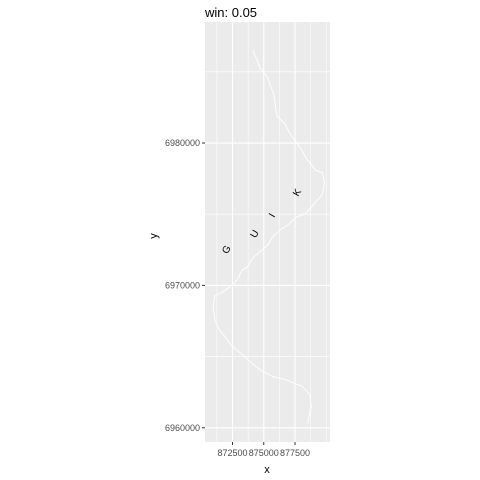 This screenshot has height=480, width=480. Describe the element at coordinates (182, 285) in the screenshot. I see `y-tick-label: 6970000` at that location.